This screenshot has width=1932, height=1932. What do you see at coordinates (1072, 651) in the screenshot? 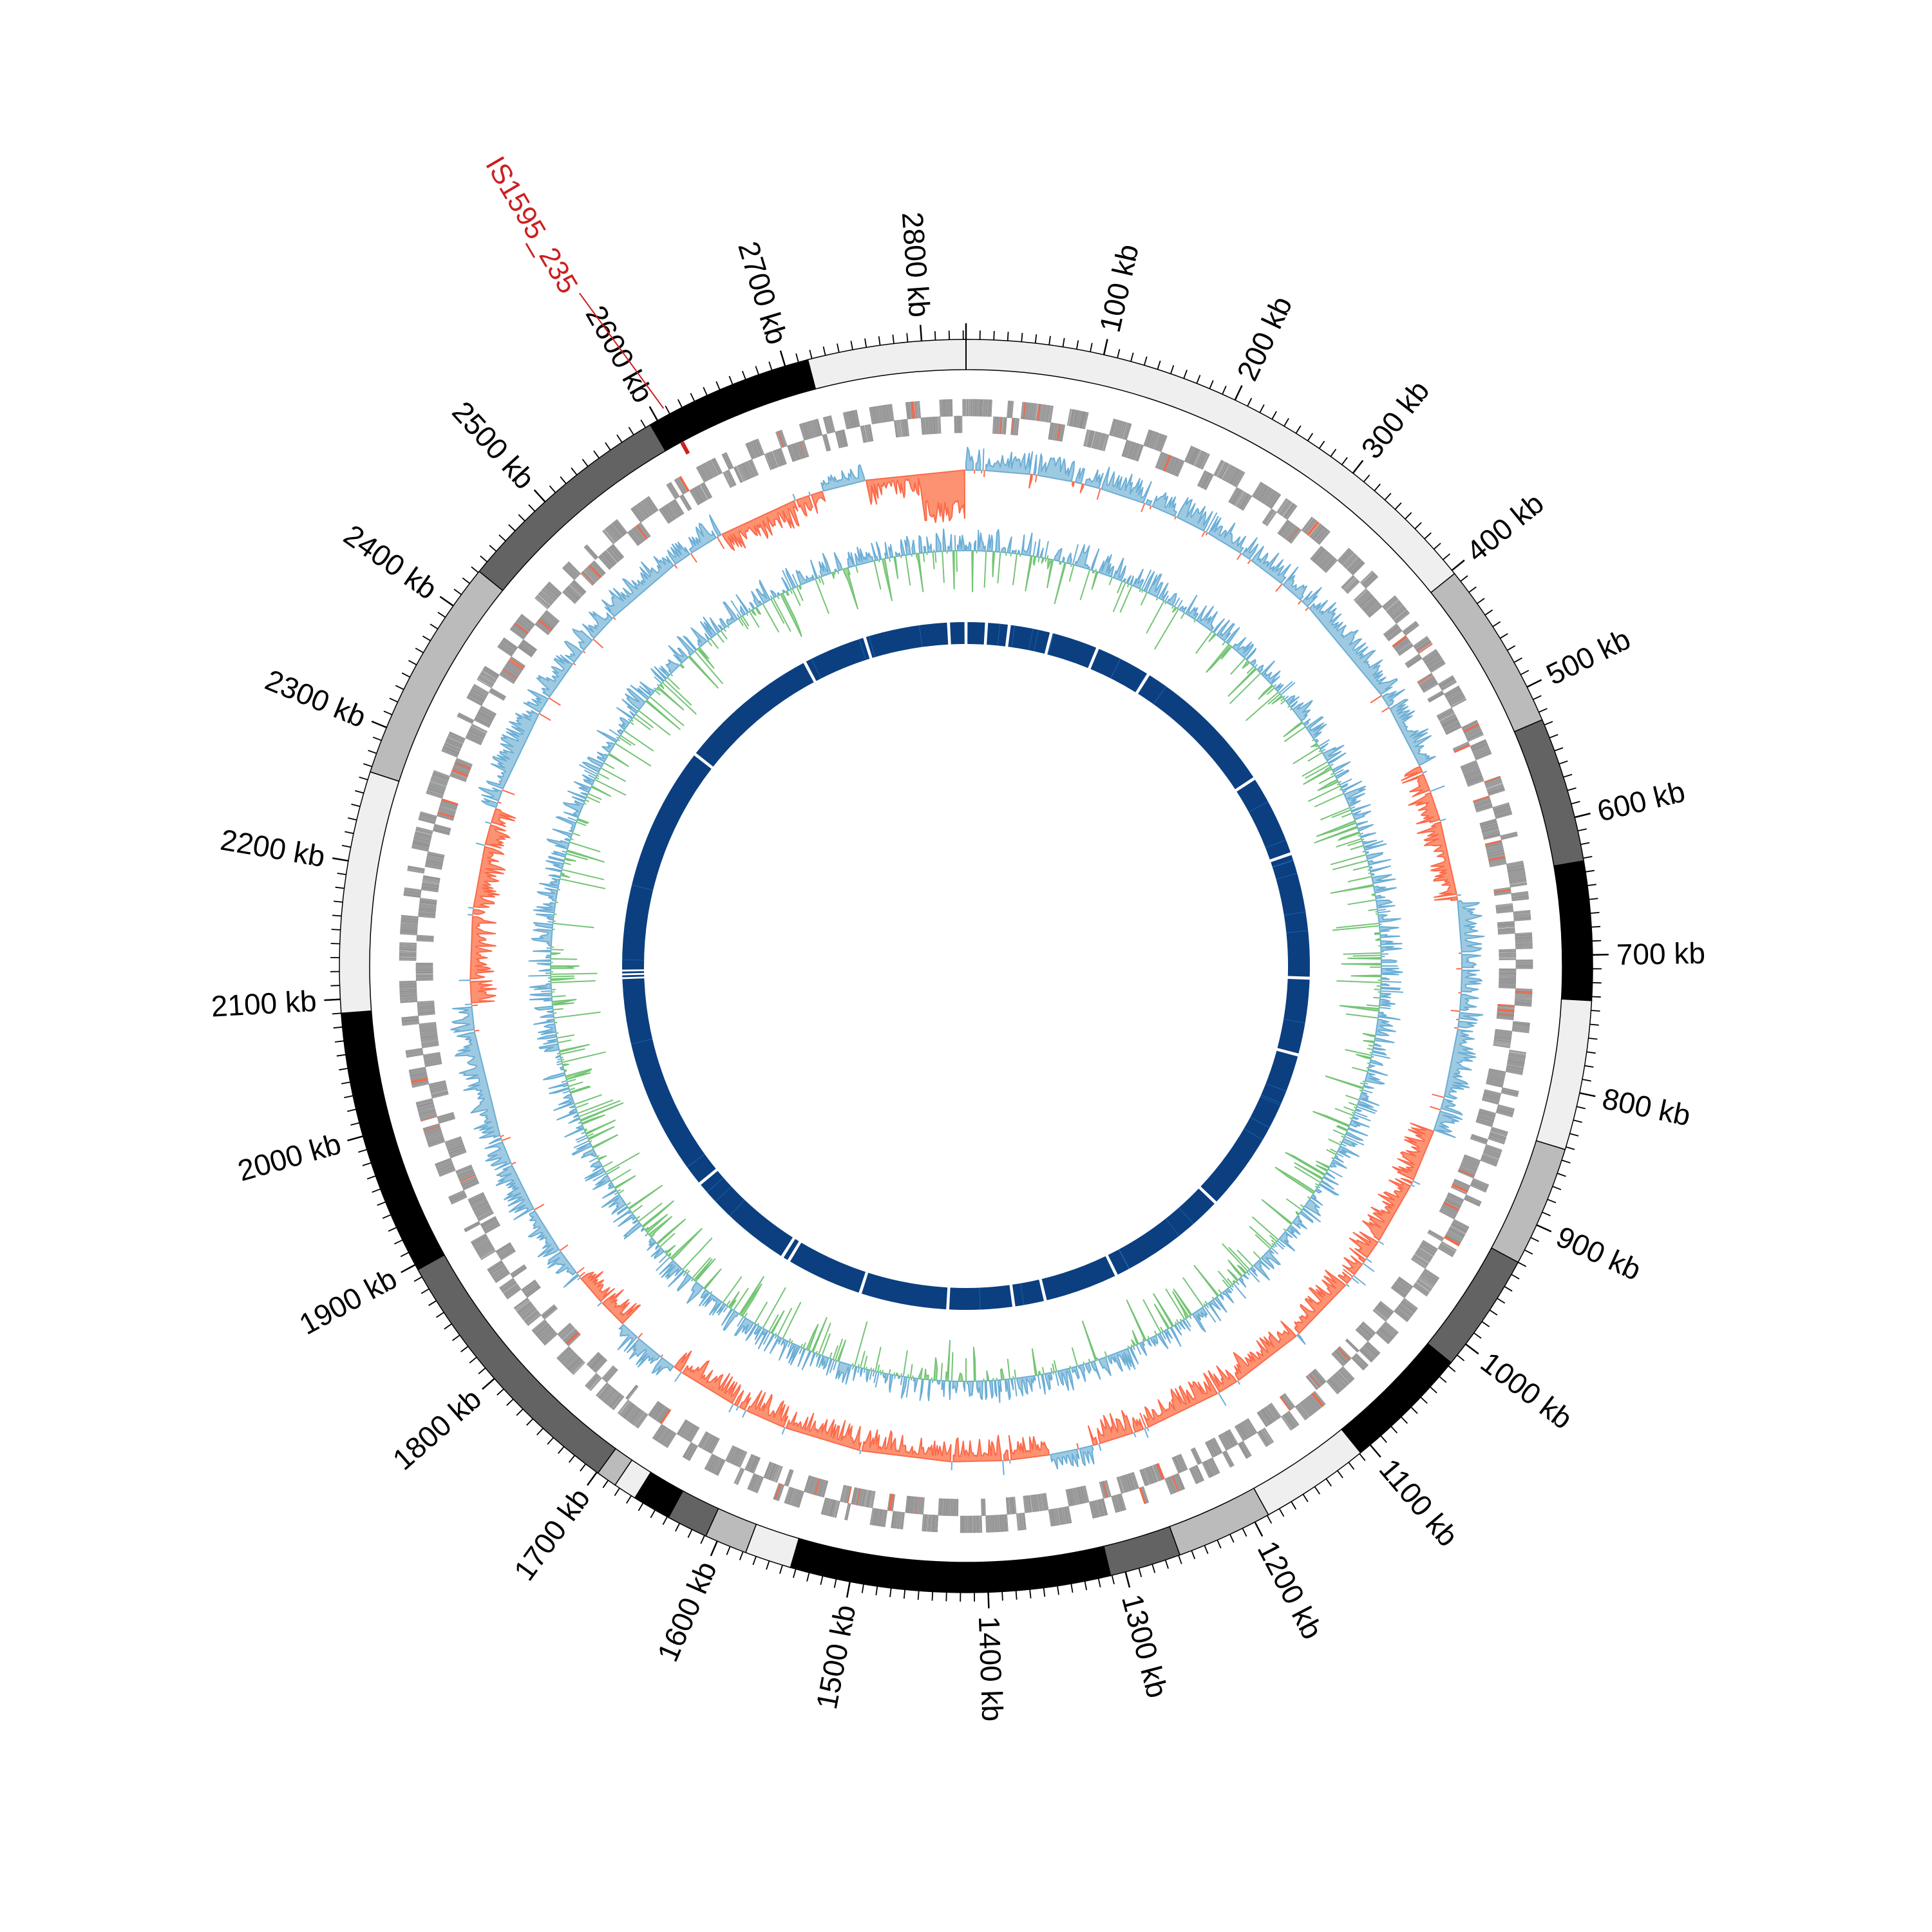
I see `contig-block` at bounding box center [1072, 651].